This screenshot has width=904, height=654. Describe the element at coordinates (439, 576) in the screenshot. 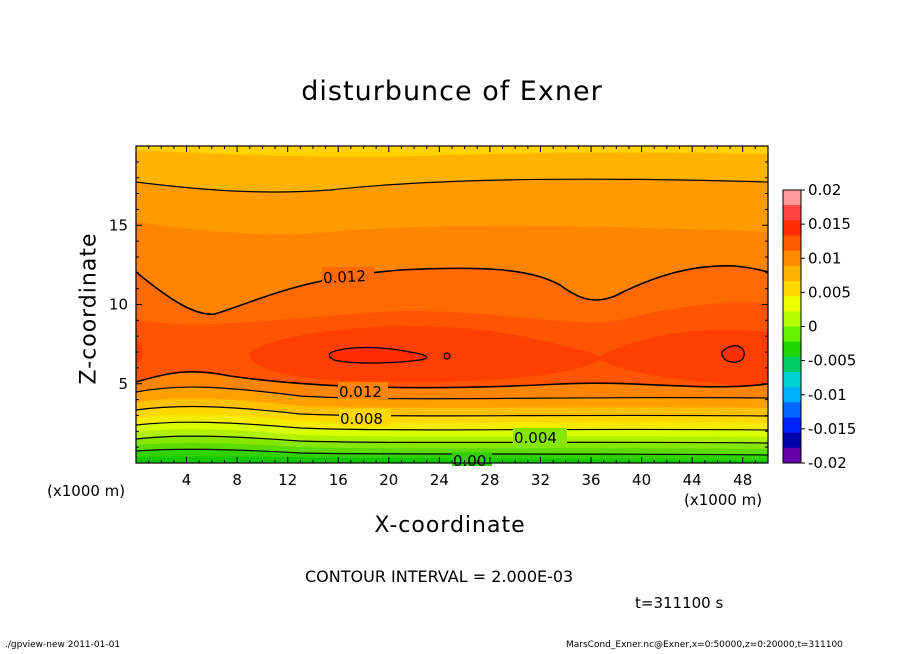

I see `contour-interval-text: CONTOUR INTERVAL = 2.000E-03` at that location.